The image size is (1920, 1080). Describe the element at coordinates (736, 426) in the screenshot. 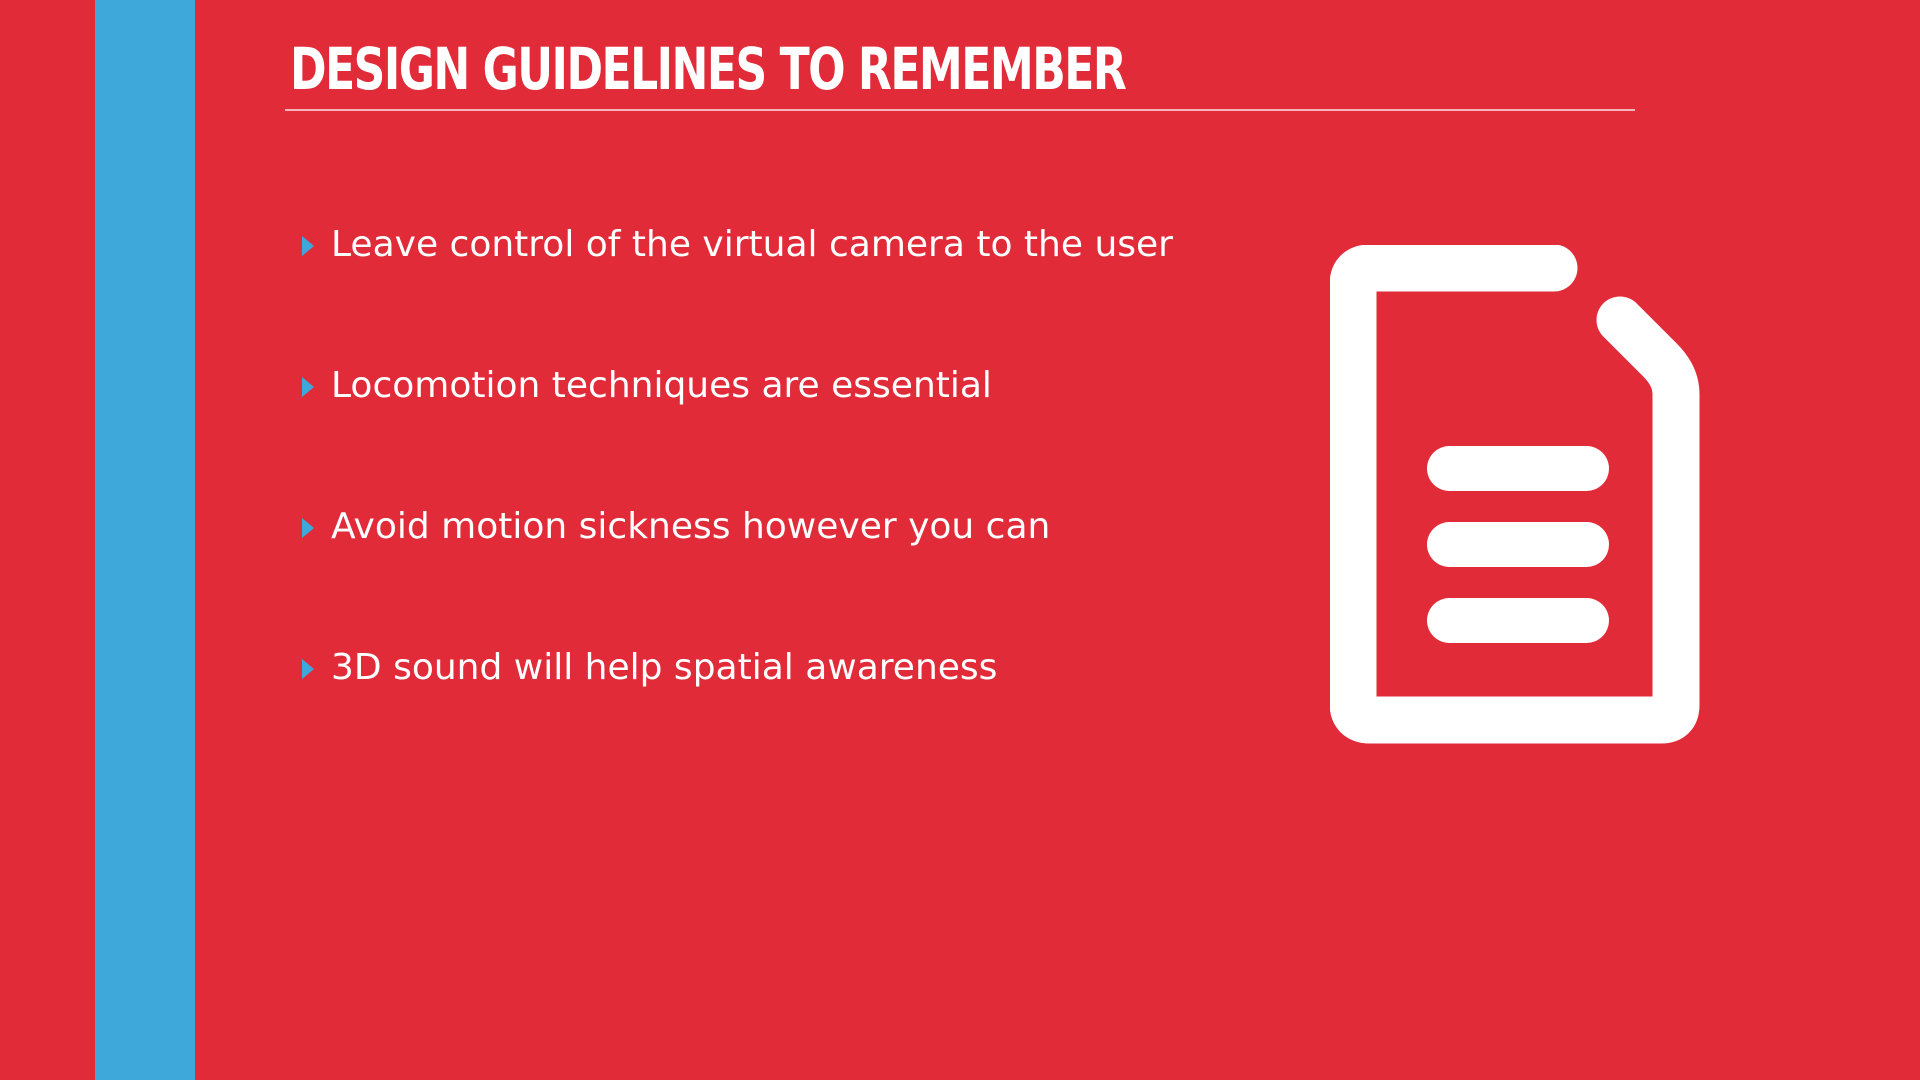

I see `bullet-item: Locomotion techniques are essential` at that location.